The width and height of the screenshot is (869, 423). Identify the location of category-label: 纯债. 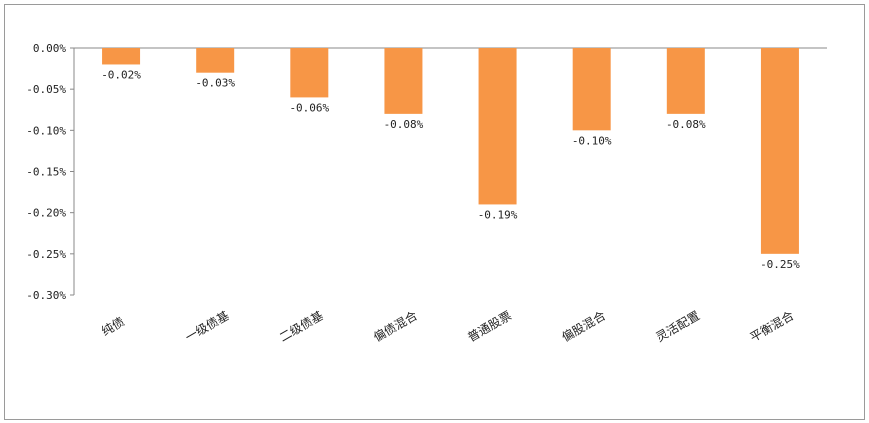
(113, 326).